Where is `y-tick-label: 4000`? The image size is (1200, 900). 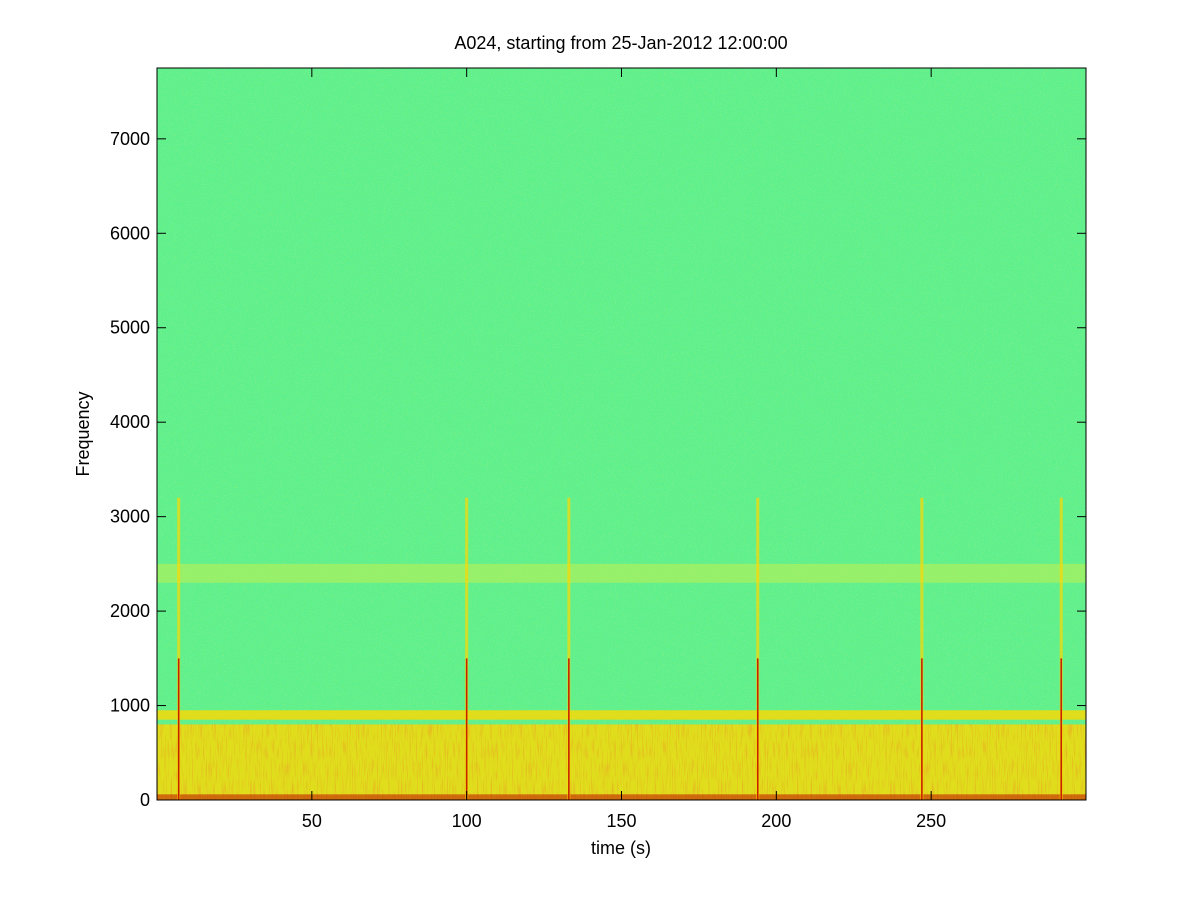 y-tick-label: 4000 is located at coordinates (130, 422).